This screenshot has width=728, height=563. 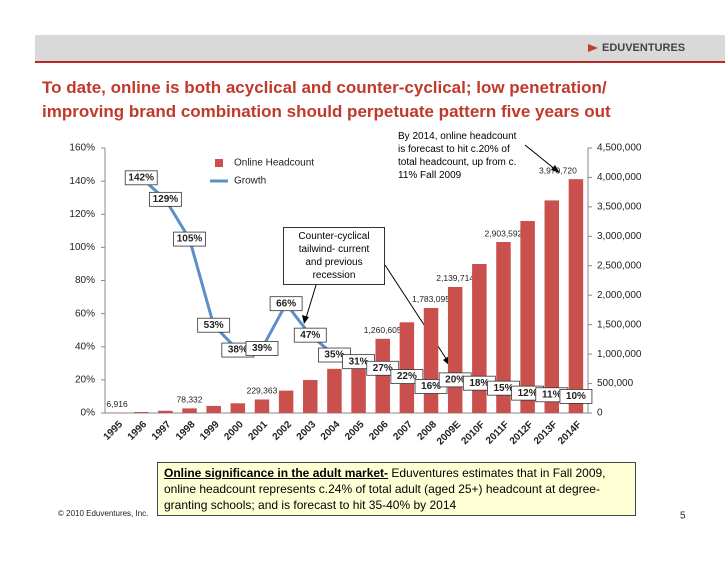 I want to click on x-tick-label: 2010F, so click(x=473, y=433).